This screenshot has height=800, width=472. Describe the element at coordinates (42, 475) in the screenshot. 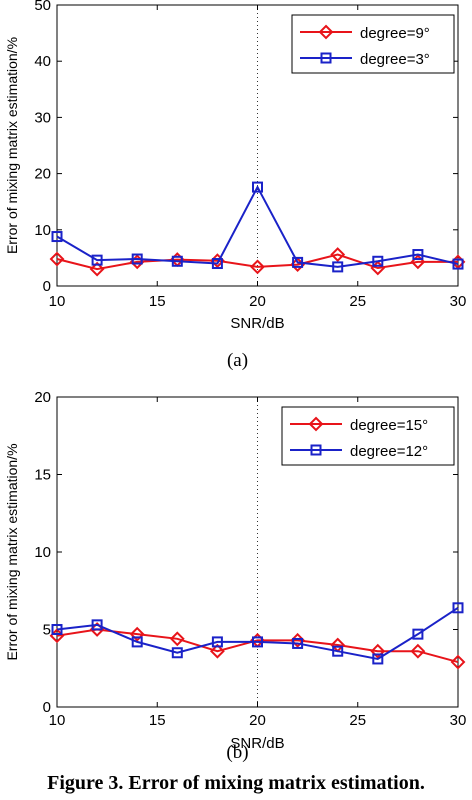

I see `y-tick-label: 15` at that location.